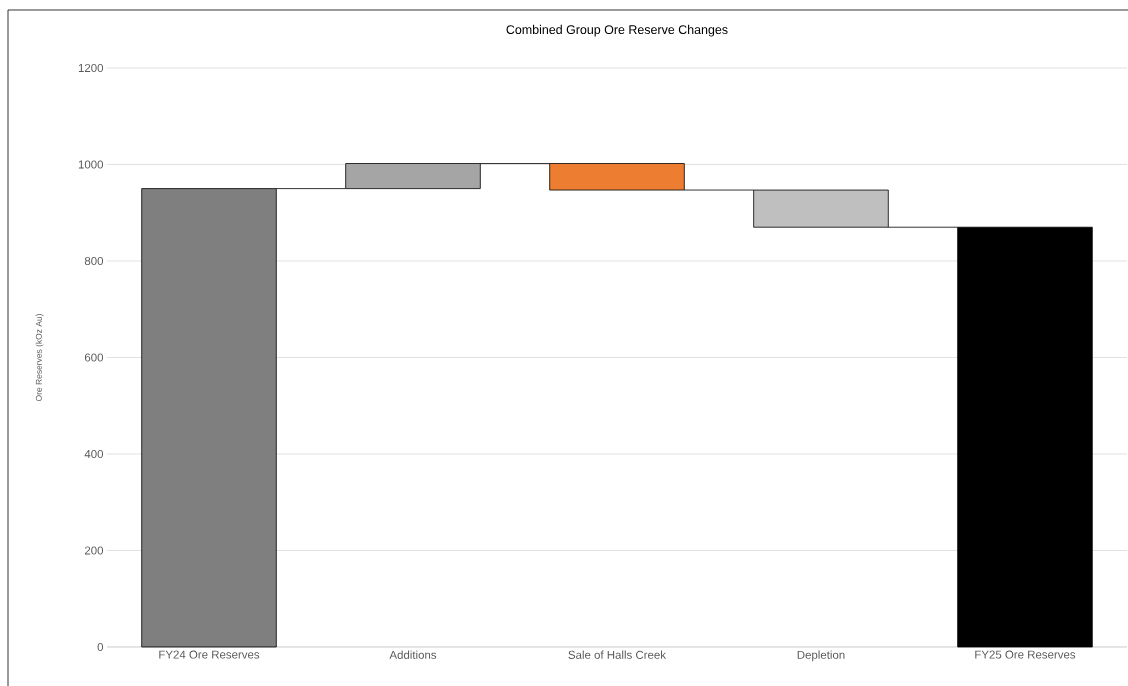  Describe the element at coordinates (100, 647) in the screenshot. I see `y-tick-label: 0` at that location.